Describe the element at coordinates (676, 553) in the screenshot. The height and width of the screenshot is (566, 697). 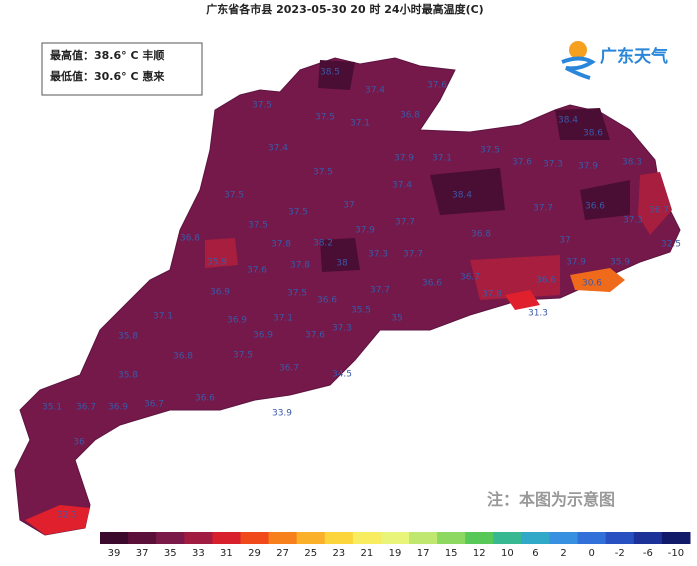
I see `legend-label: -10` at that location.